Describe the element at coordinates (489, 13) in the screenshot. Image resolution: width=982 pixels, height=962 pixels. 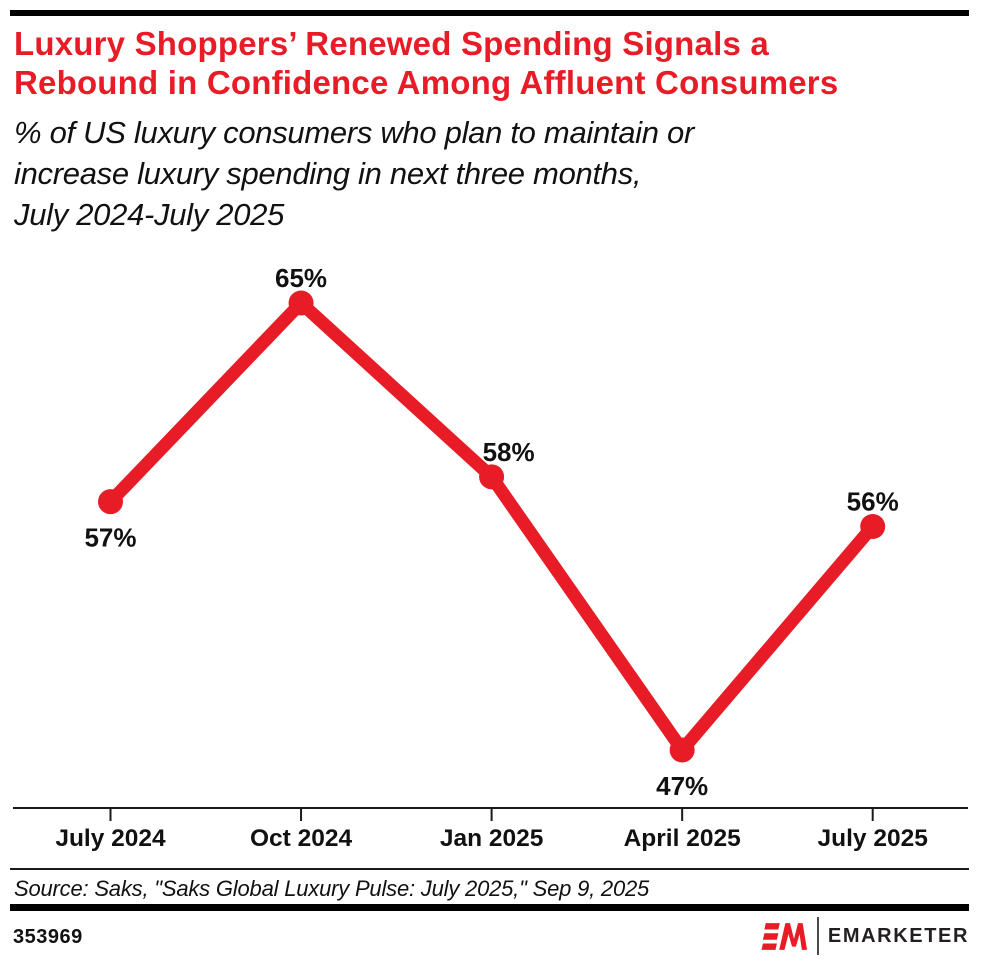
I see `top-accent-bar` at that location.